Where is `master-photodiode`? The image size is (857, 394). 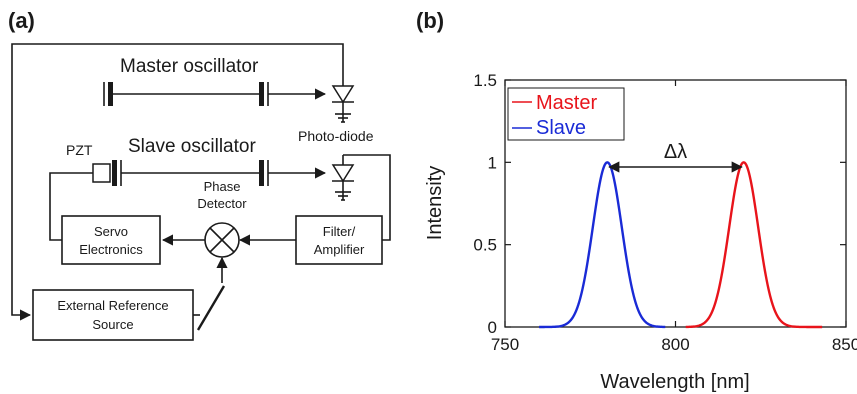 master-photodiode is located at coordinates (343, 96).